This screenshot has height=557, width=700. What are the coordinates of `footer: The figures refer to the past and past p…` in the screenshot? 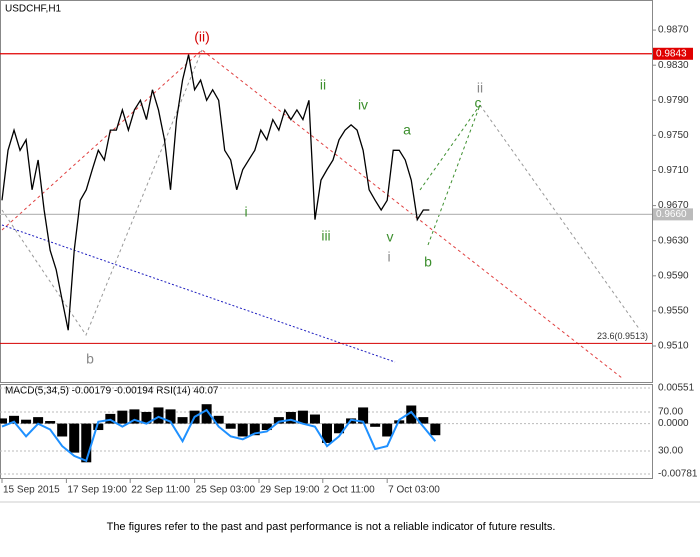 It's located at (331, 527).